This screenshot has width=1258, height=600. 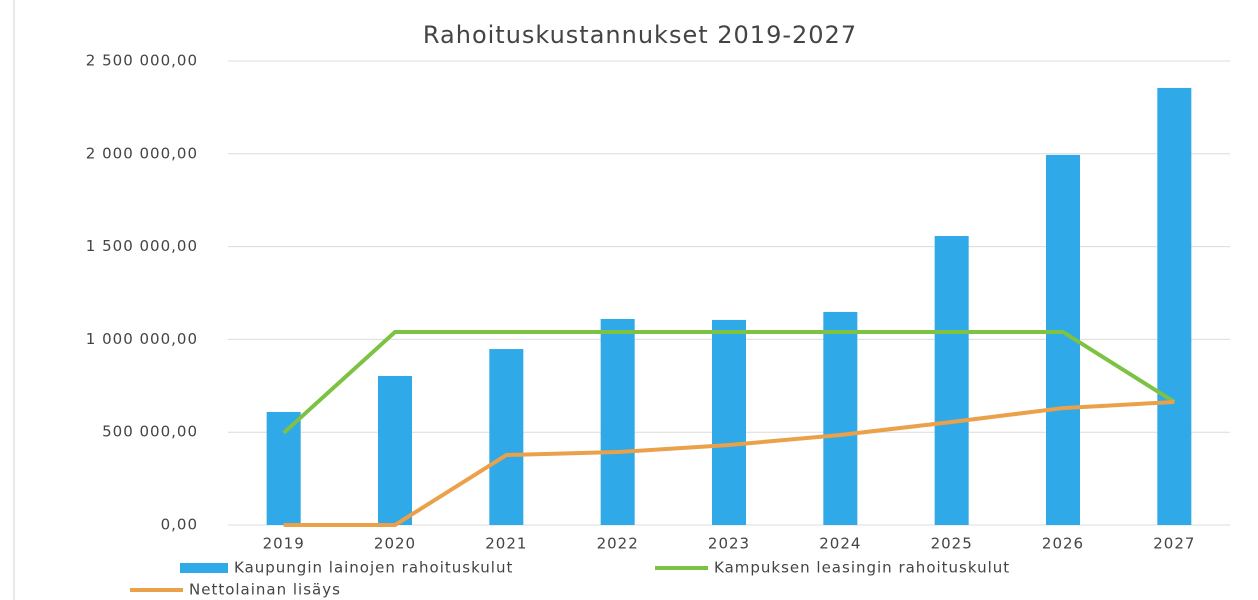 What do you see at coordinates (284, 544) in the screenshot?
I see `x-tick-label: 2019` at bounding box center [284, 544].